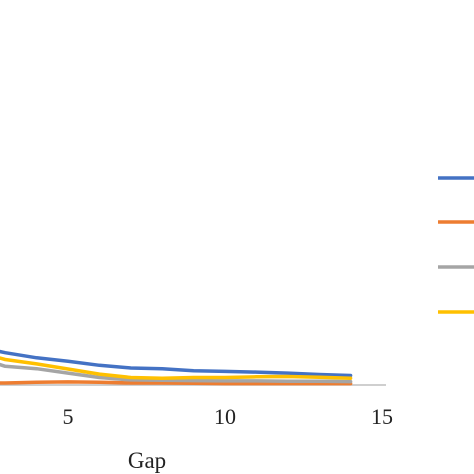  What do you see at coordinates (225, 416) in the screenshot?
I see `x-tick-label: 10` at bounding box center [225, 416].